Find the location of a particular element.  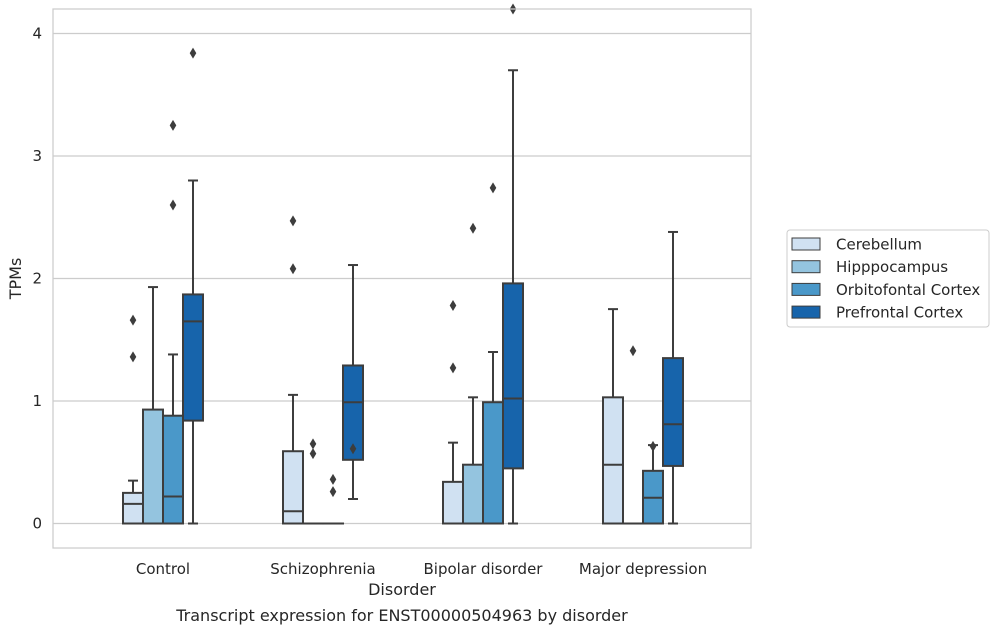

legend-label: Orbitofontal Cortex is located at coordinates (908, 290).